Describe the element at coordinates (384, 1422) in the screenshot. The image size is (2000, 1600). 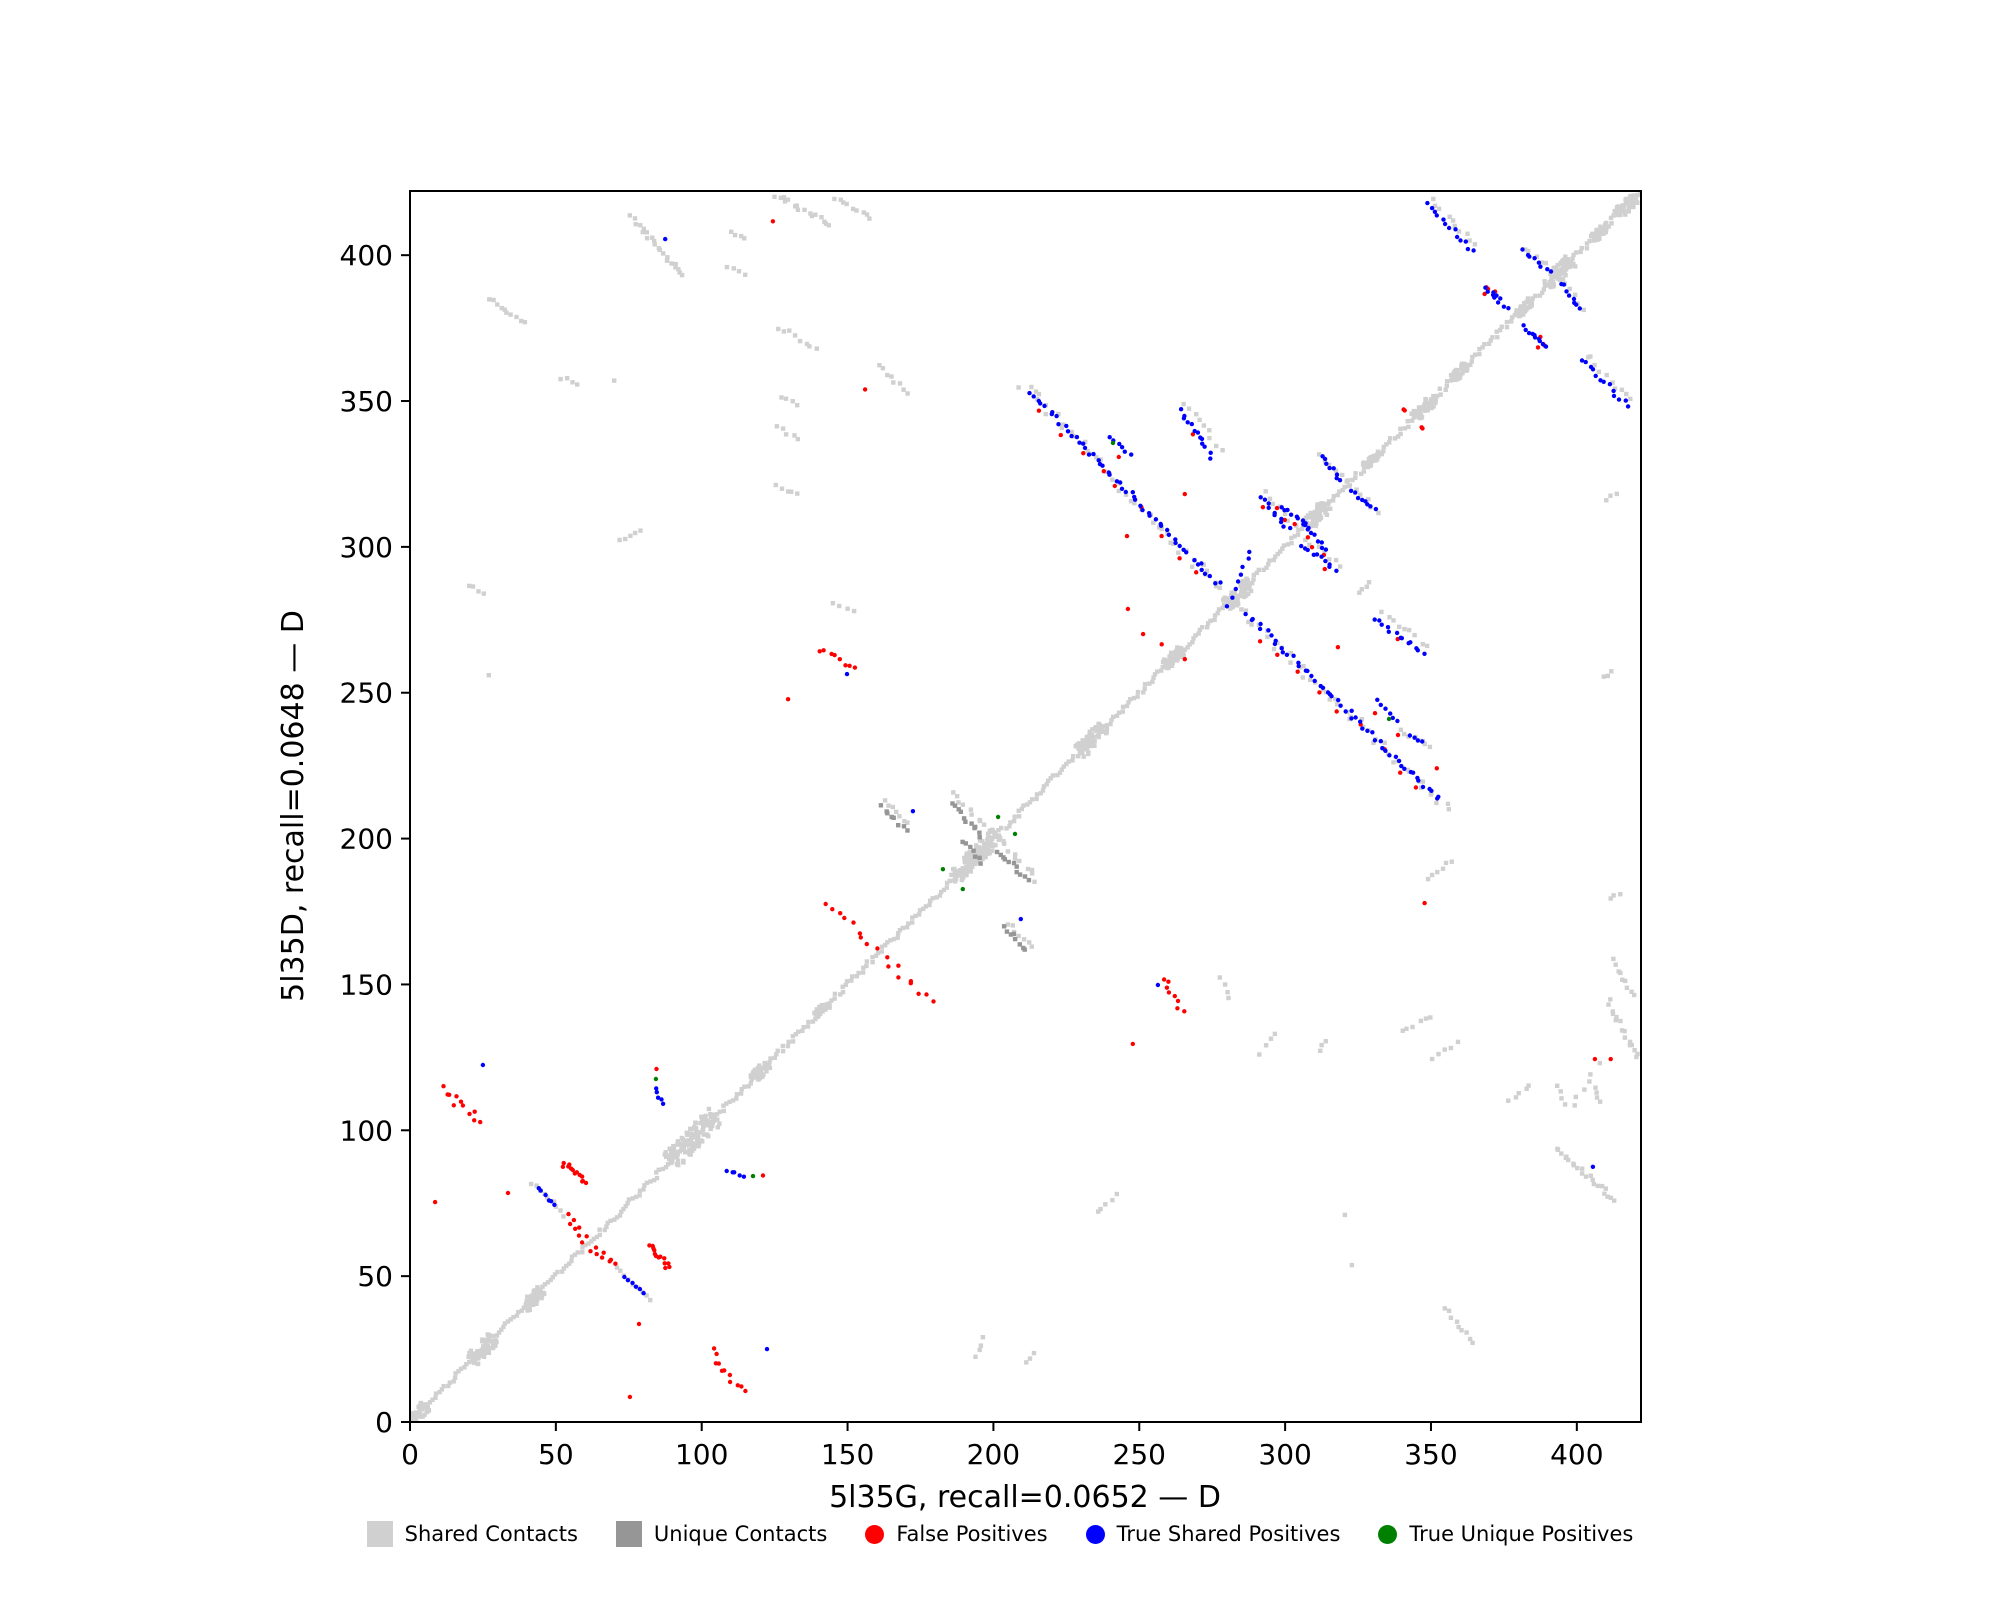
I see `y-tick-label: 0` at that location.